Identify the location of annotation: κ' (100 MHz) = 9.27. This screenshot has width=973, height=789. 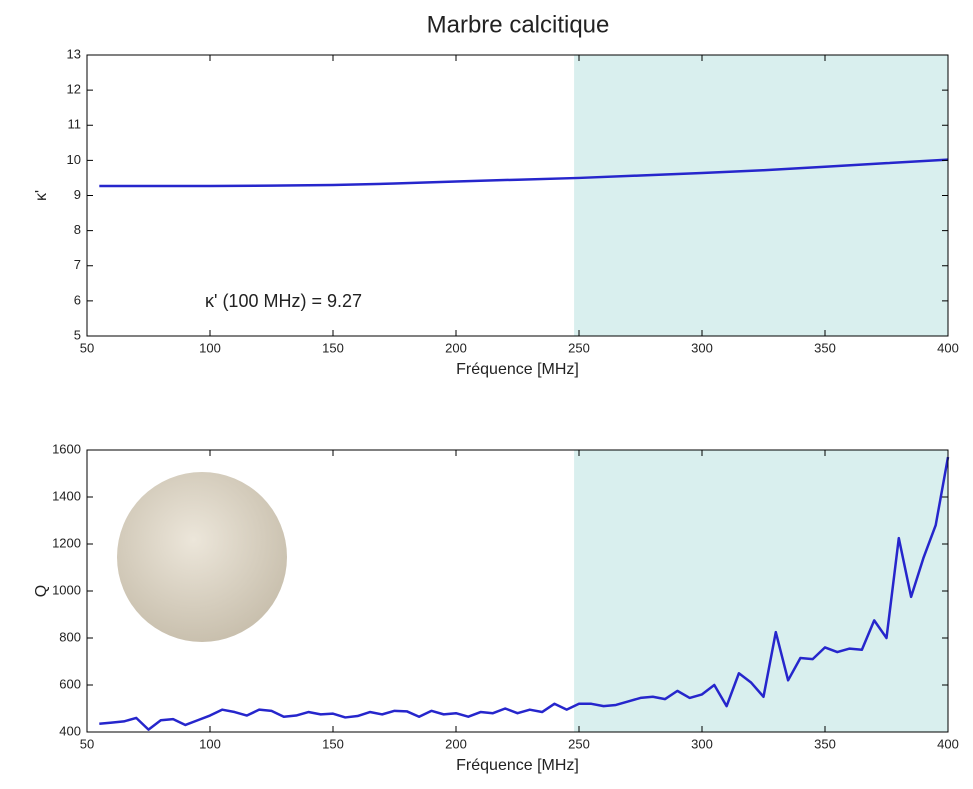
(283, 301).